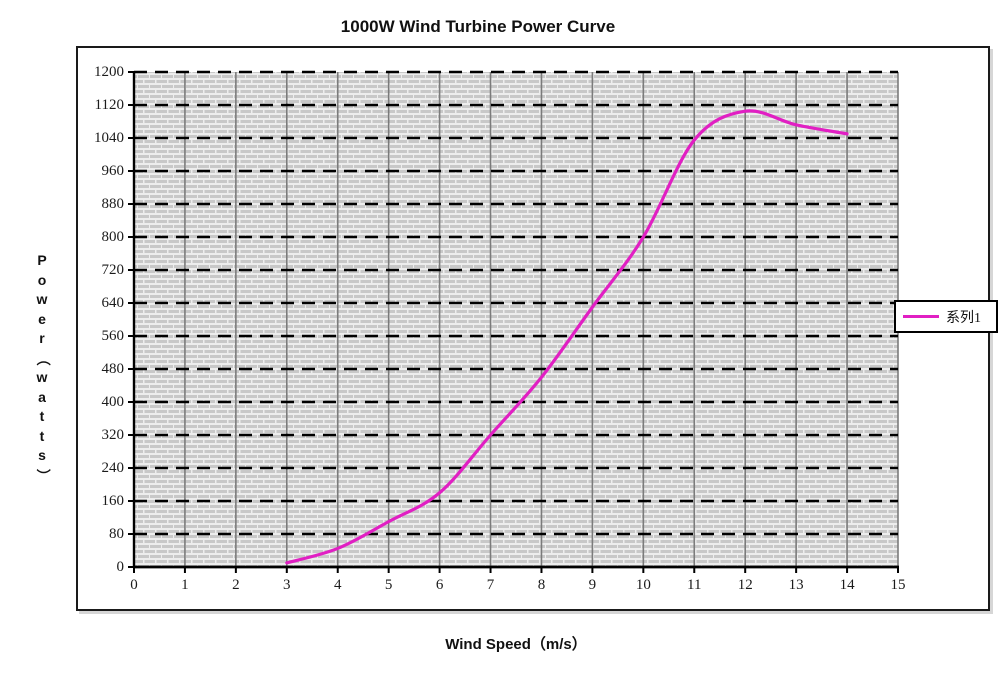 This screenshot has height=674, width=1000. I want to click on y-axis-title-char: （, so click(42, 358).